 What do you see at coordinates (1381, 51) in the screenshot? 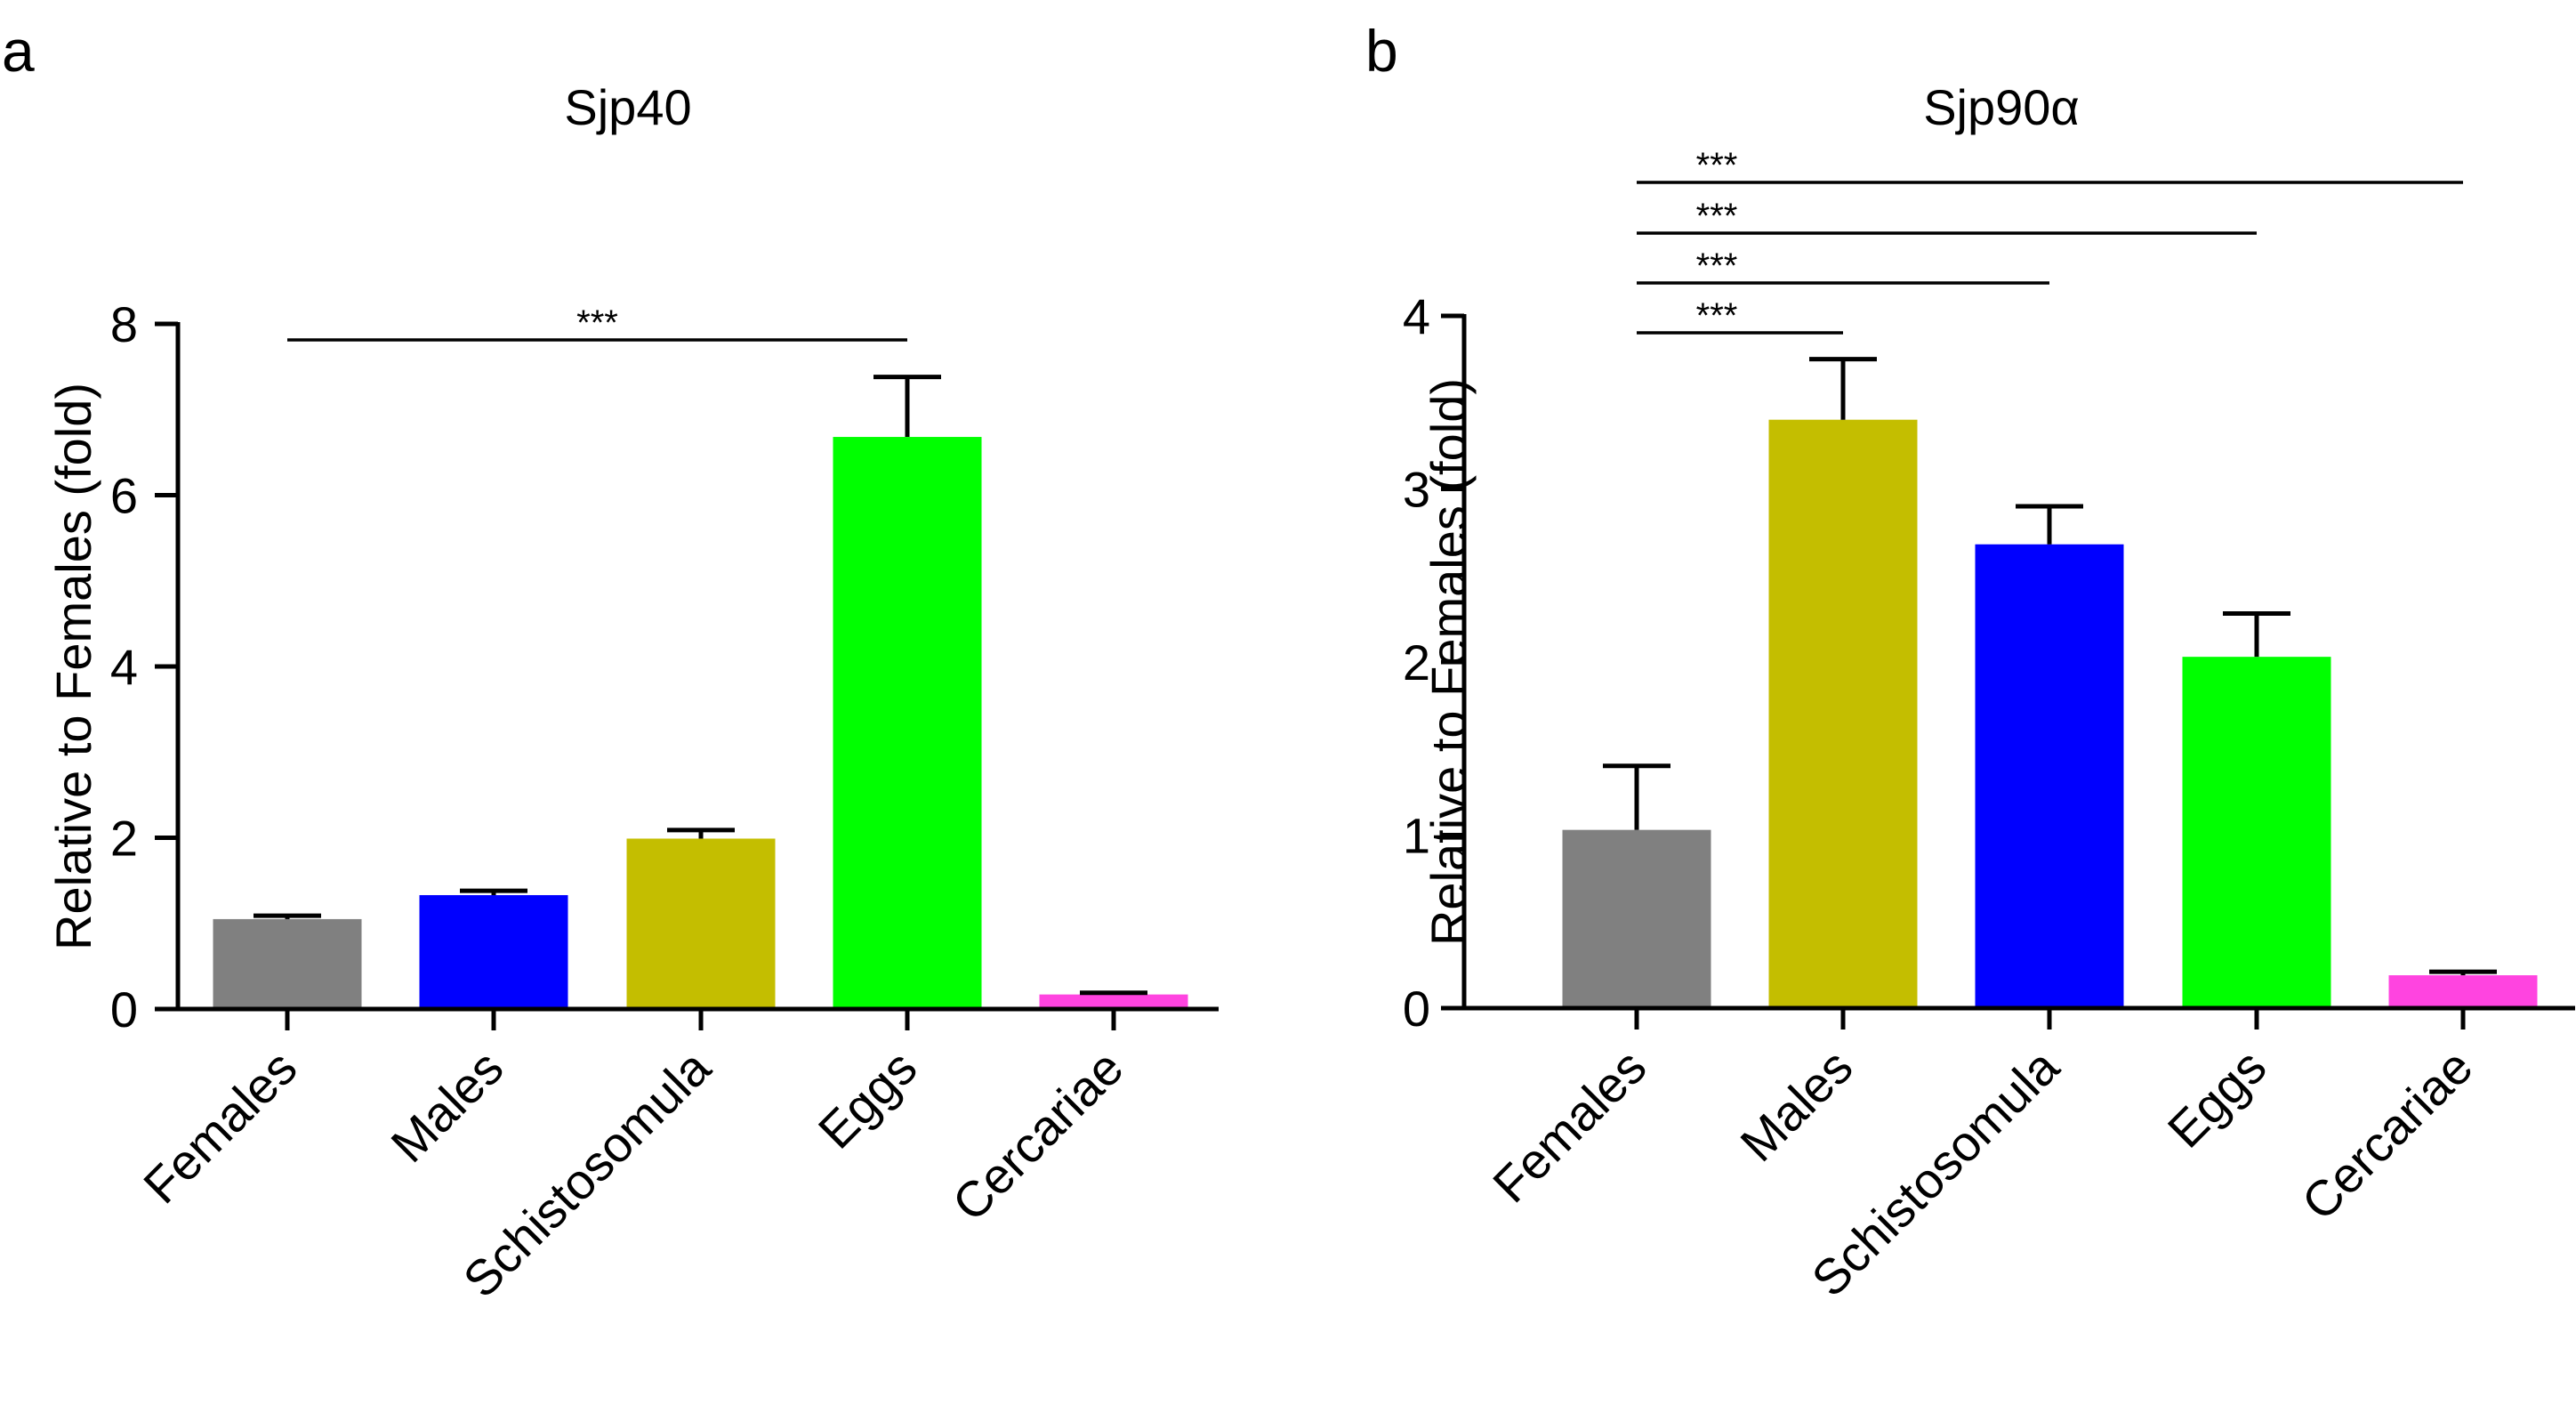
I see `panel-label: b` at bounding box center [1381, 51].